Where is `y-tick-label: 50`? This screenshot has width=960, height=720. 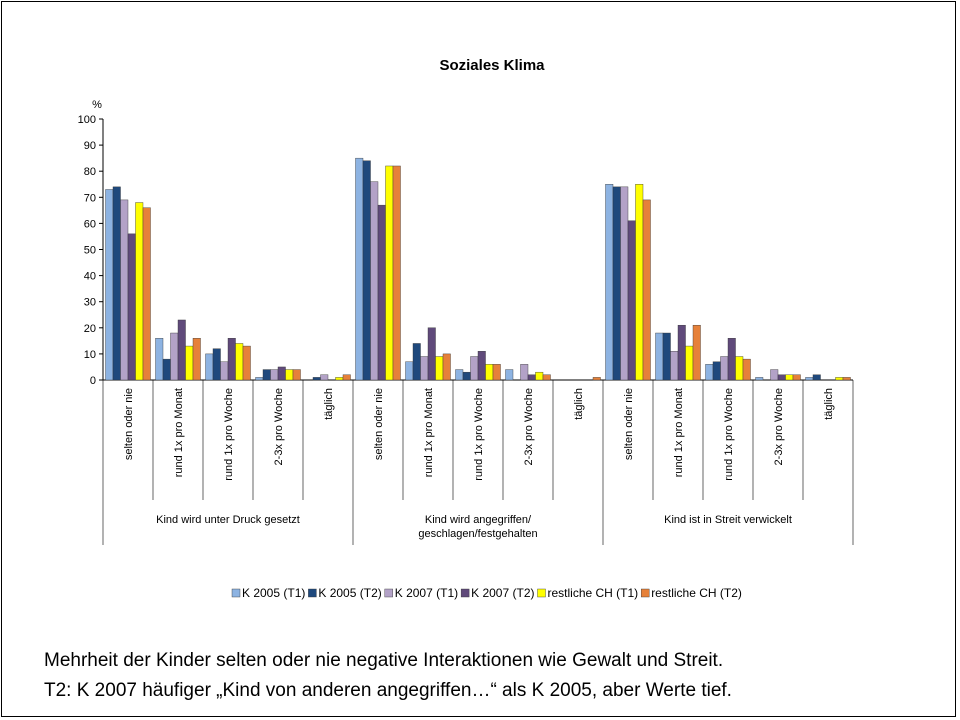
y-tick-label: 50 is located at coordinates (90, 251).